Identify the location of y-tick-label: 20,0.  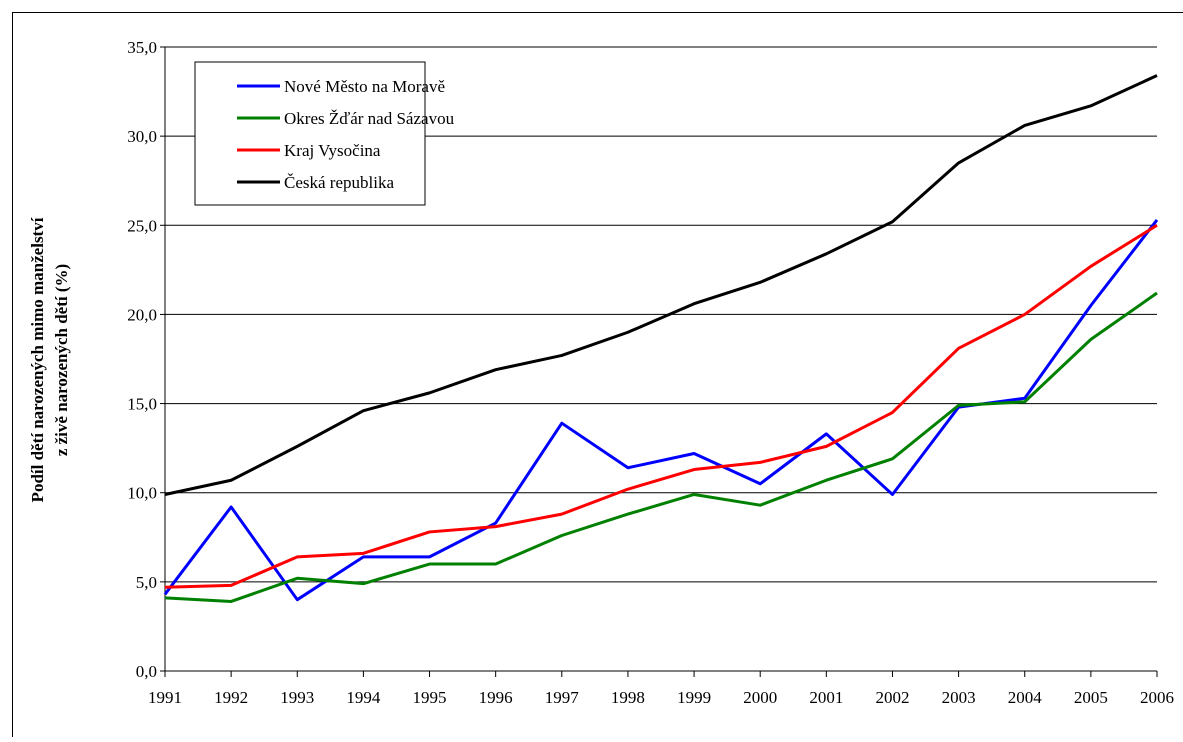
(142, 314).